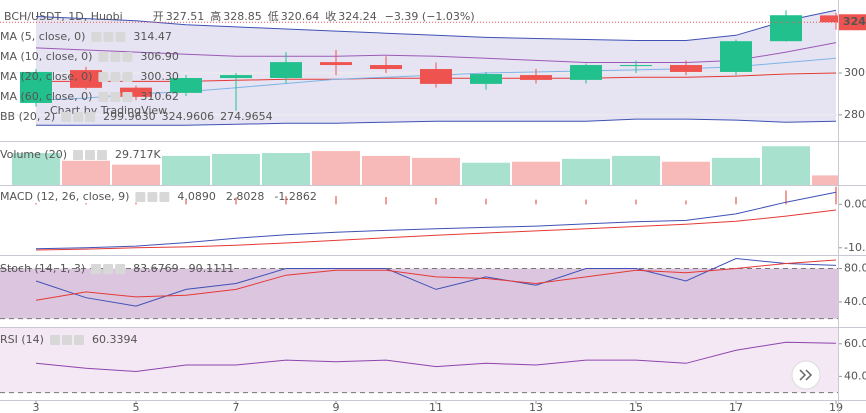 This screenshot has height=413, width=866. What do you see at coordinates (246, 116) in the screenshot?
I see `legend-text: 274.9654` at bounding box center [246, 116].